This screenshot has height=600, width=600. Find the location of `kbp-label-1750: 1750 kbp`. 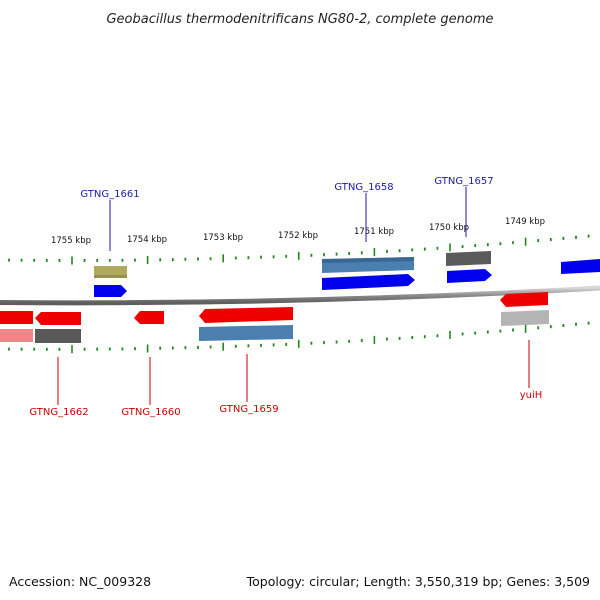

kbp-label-1750: 1750 kbp is located at coordinates (449, 228).